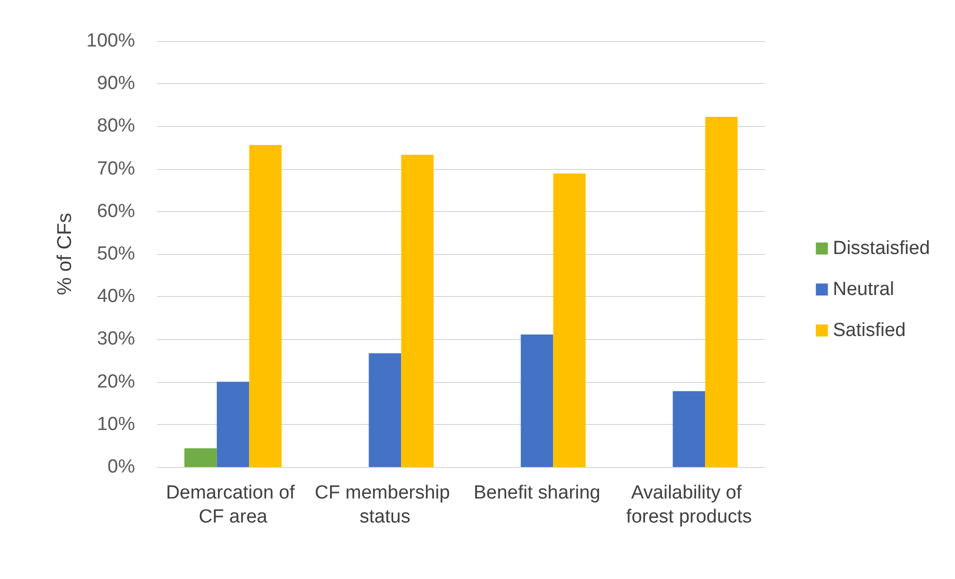 The width and height of the screenshot is (955, 579). Describe the element at coordinates (863, 289) in the screenshot. I see `legend-label: Neutral` at that location.